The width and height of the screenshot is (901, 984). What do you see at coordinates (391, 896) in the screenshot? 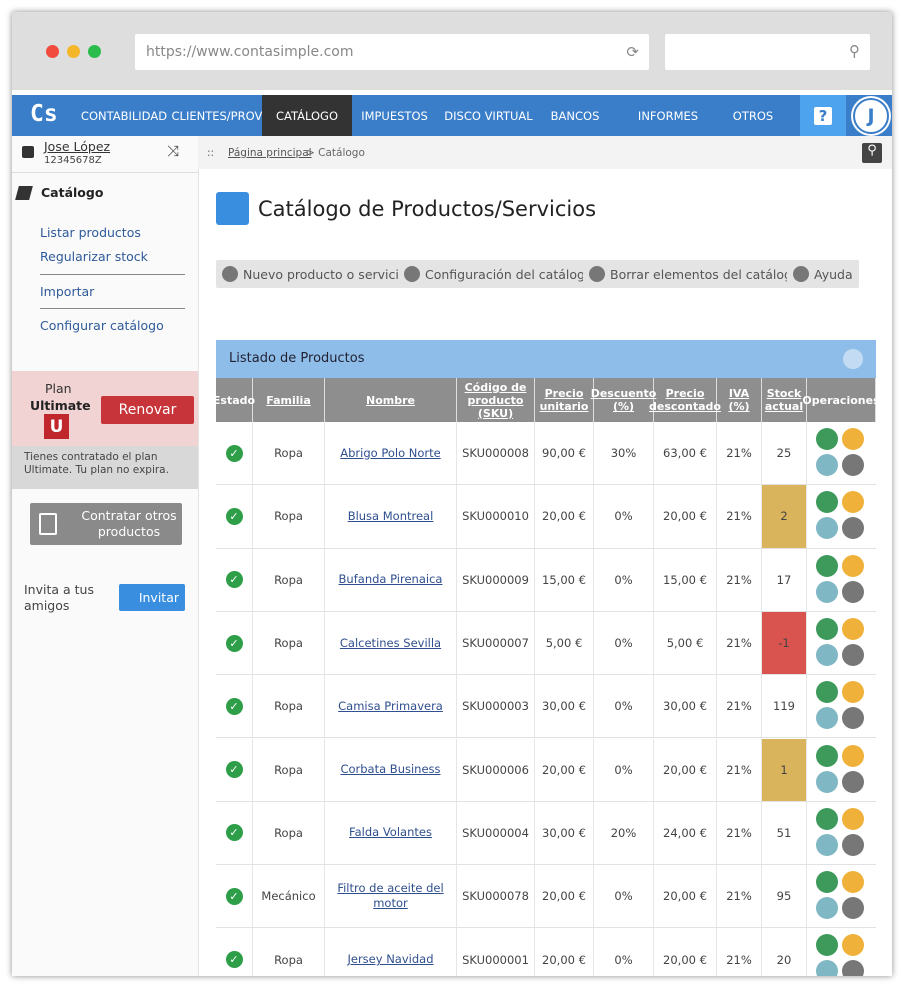
I see `product-name: Filtro de aceite del motor` at bounding box center [391, 896].